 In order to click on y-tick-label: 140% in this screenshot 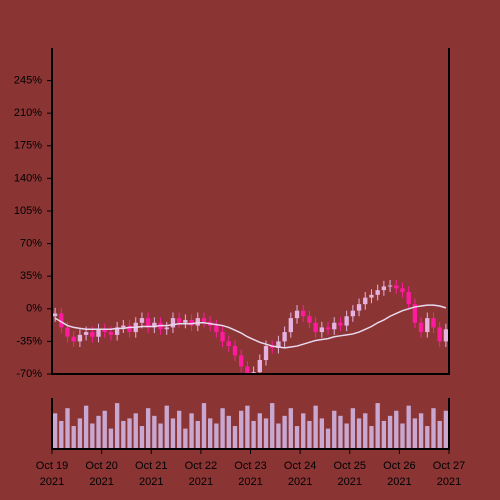, I will do `click(28, 178)`.